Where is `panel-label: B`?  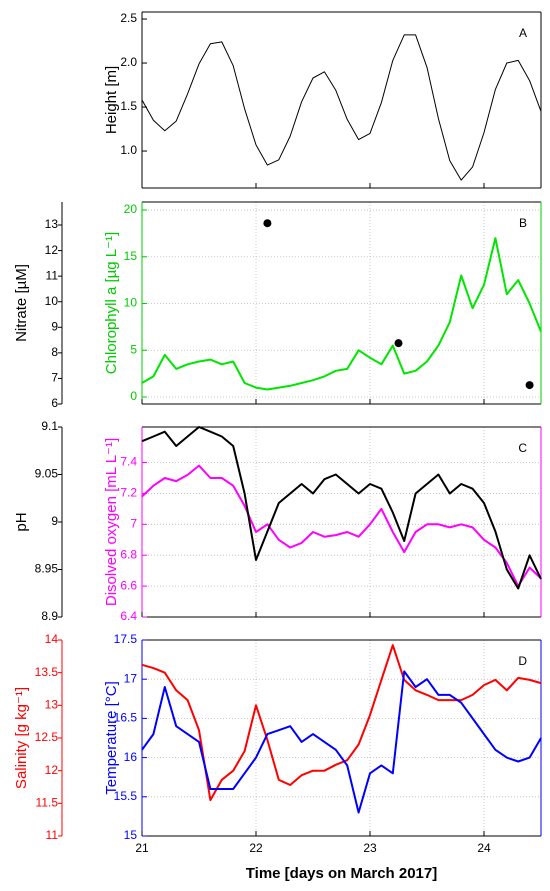 panel-label: B is located at coordinates (523, 223).